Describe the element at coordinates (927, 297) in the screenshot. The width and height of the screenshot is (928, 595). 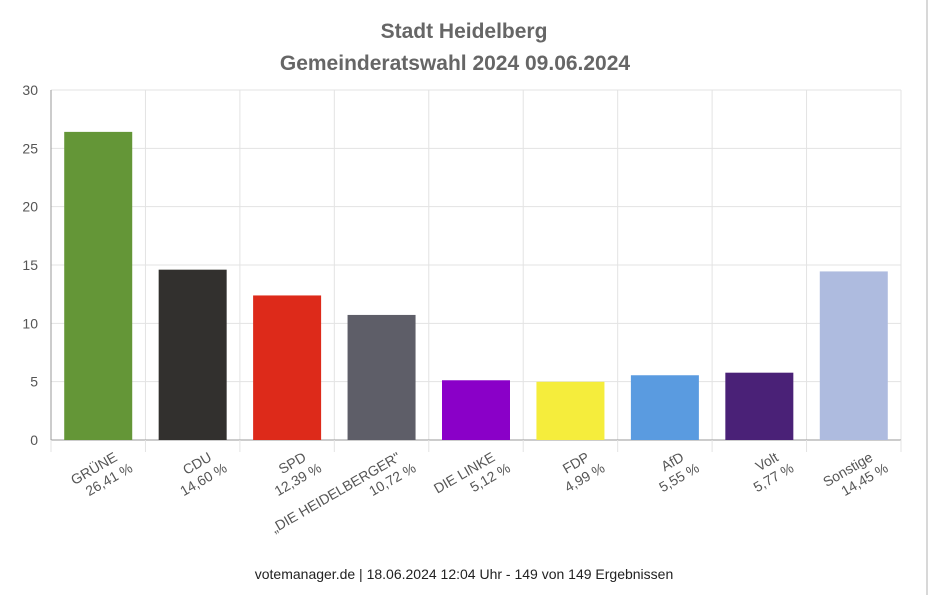
I see `window-right-border` at that location.